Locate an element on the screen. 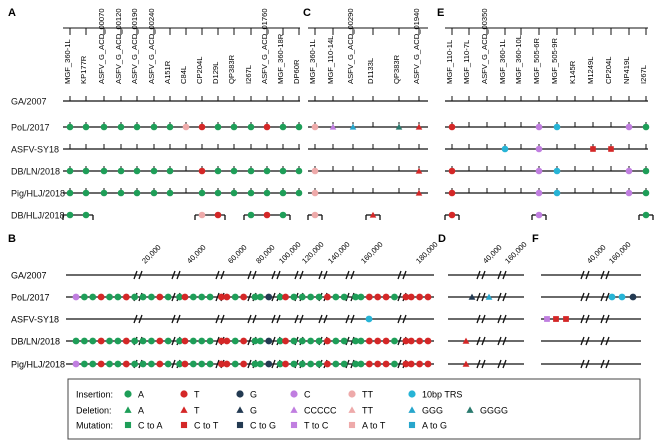  gene-label: A151R is located at coordinates (167, 72).